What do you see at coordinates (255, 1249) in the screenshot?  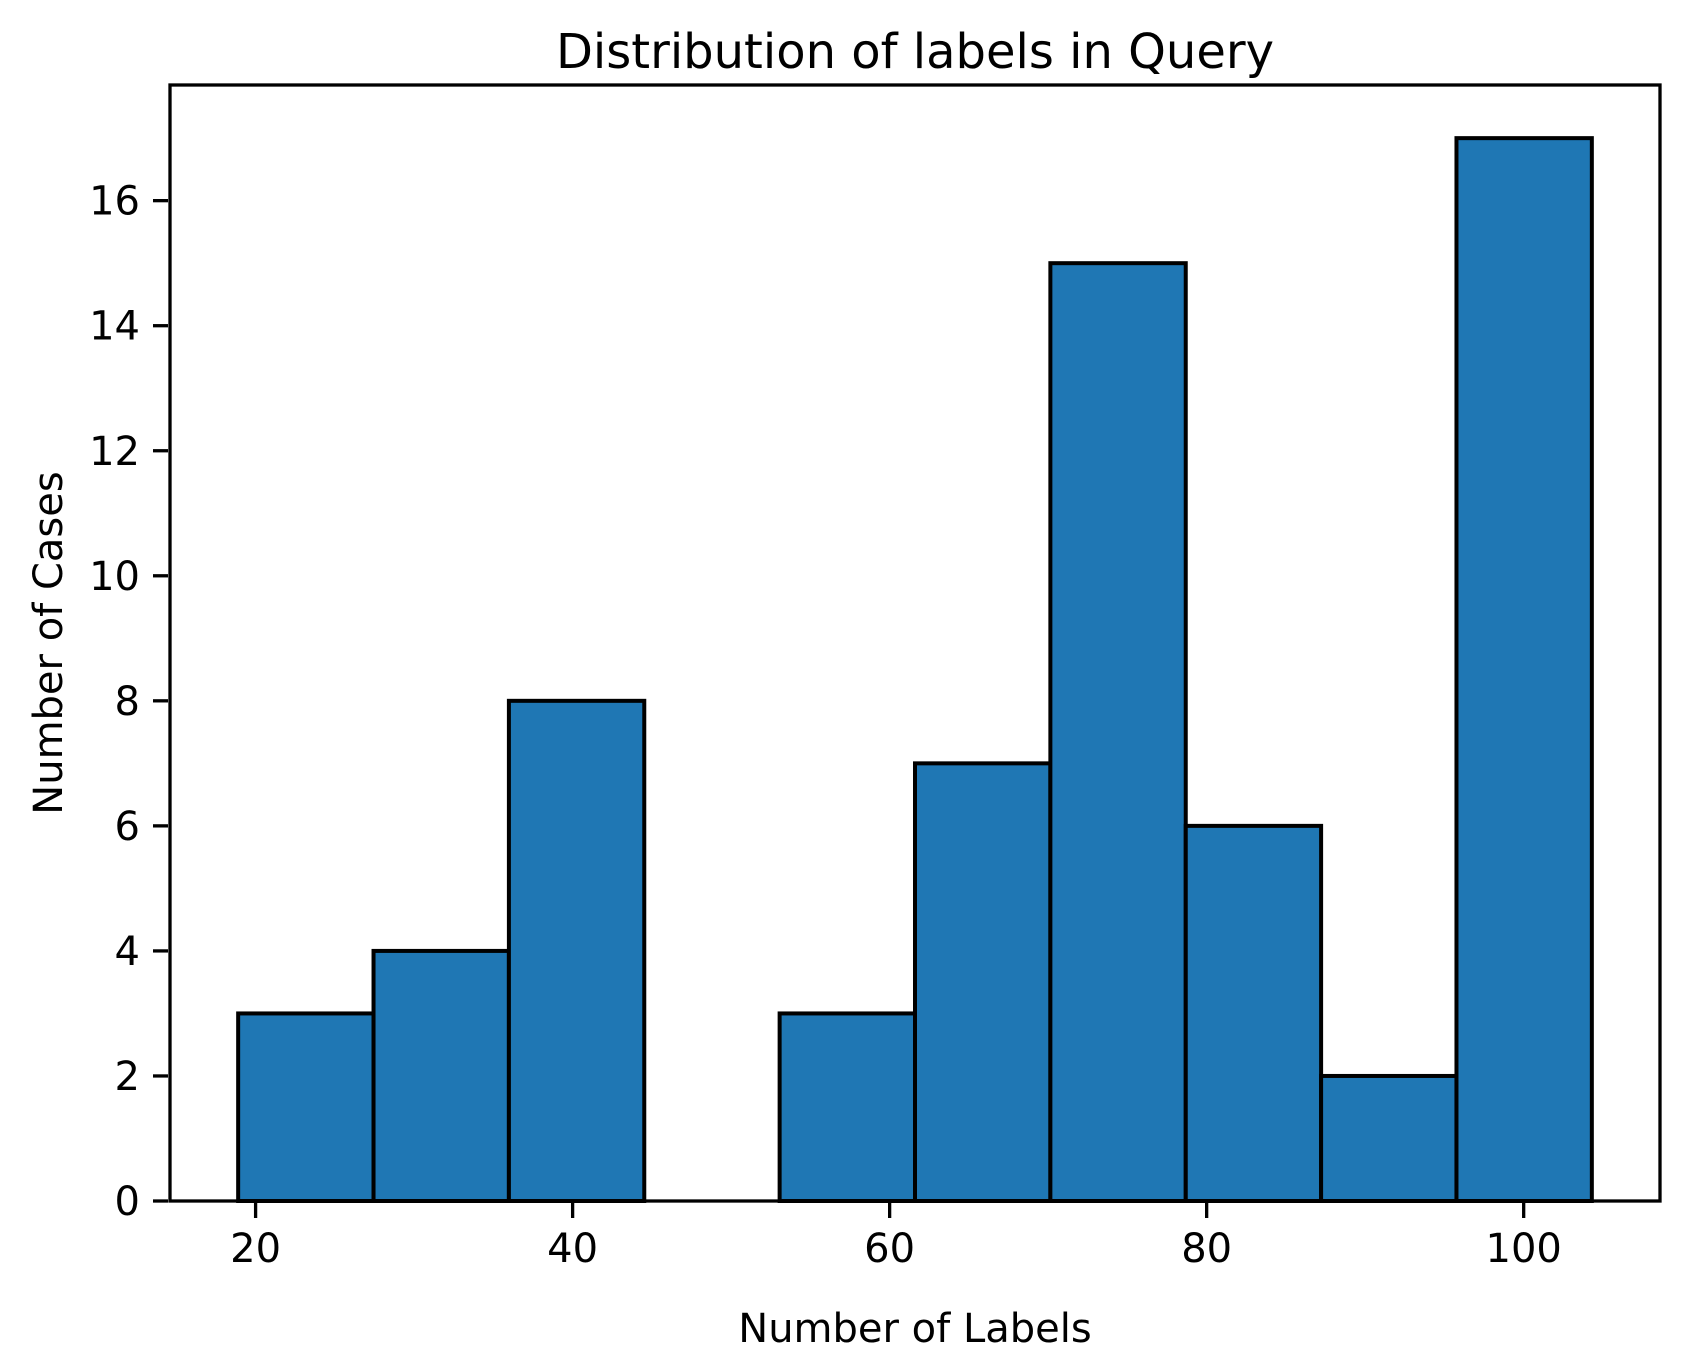 I see `x-tick-label: 20` at bounding box center [255, 1249].